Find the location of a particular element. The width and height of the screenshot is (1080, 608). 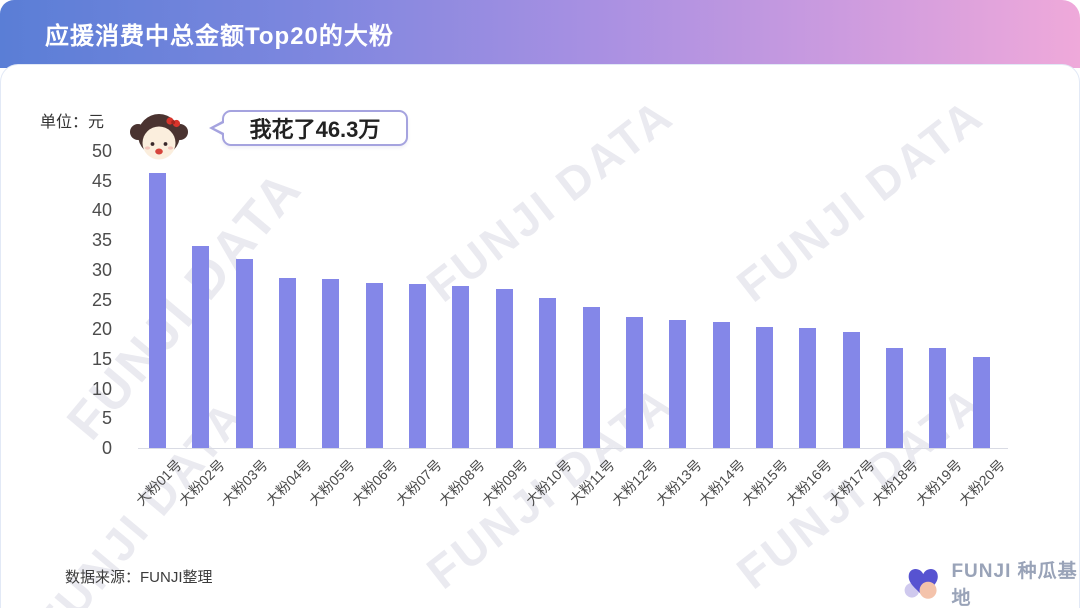

header-bar: 应援消费中总金额Top20的大粉 is located at coordinates (540, 34).